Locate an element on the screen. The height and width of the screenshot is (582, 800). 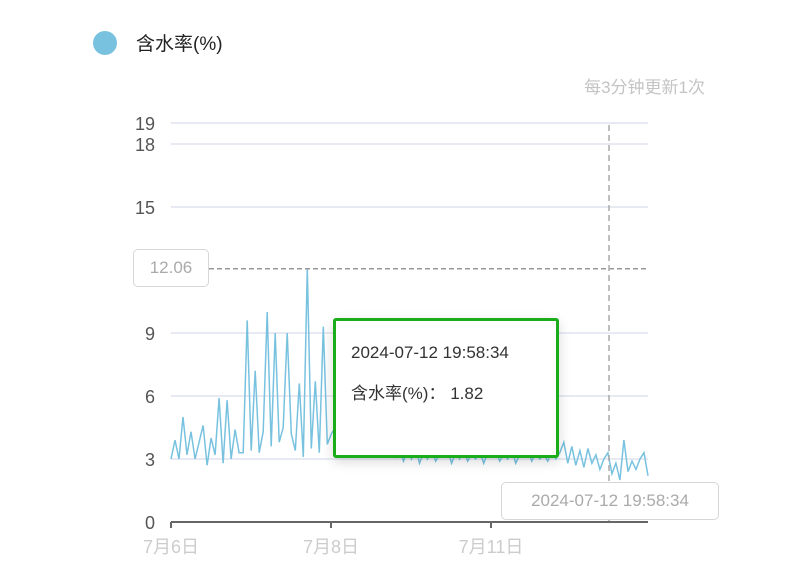
legend-dot-icon is located at coordinates (105, 42).